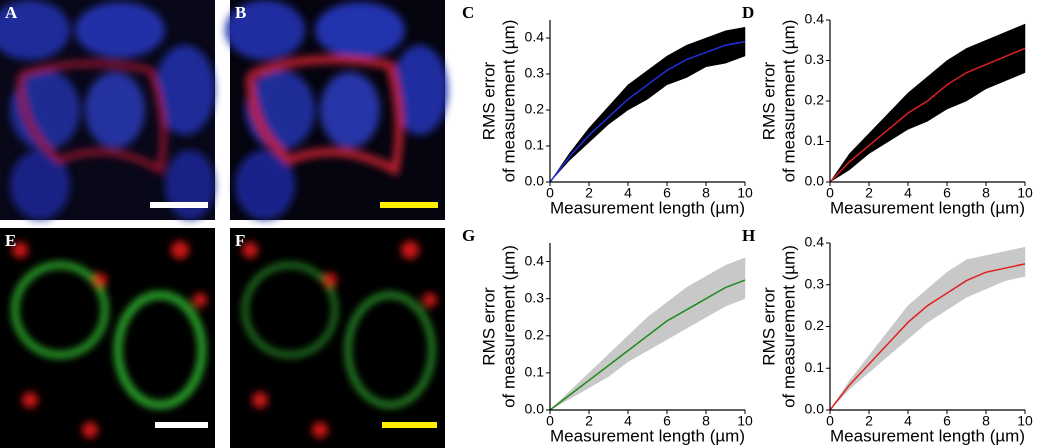 The width and height of the screenshot is (1050, 448). I want to click on panel-label: B, so click(240, 12).